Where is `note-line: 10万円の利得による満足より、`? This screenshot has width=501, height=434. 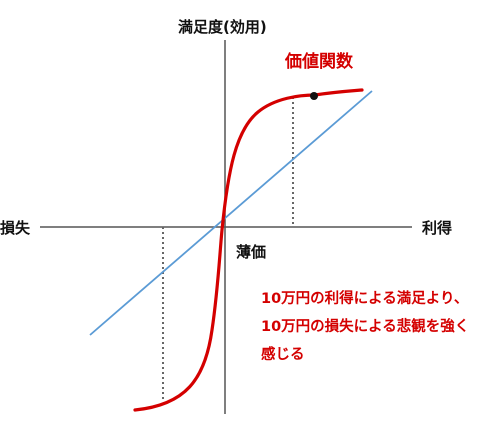
note-line: 10万円の利得による満足より、 is located at coordinates (365, 299).